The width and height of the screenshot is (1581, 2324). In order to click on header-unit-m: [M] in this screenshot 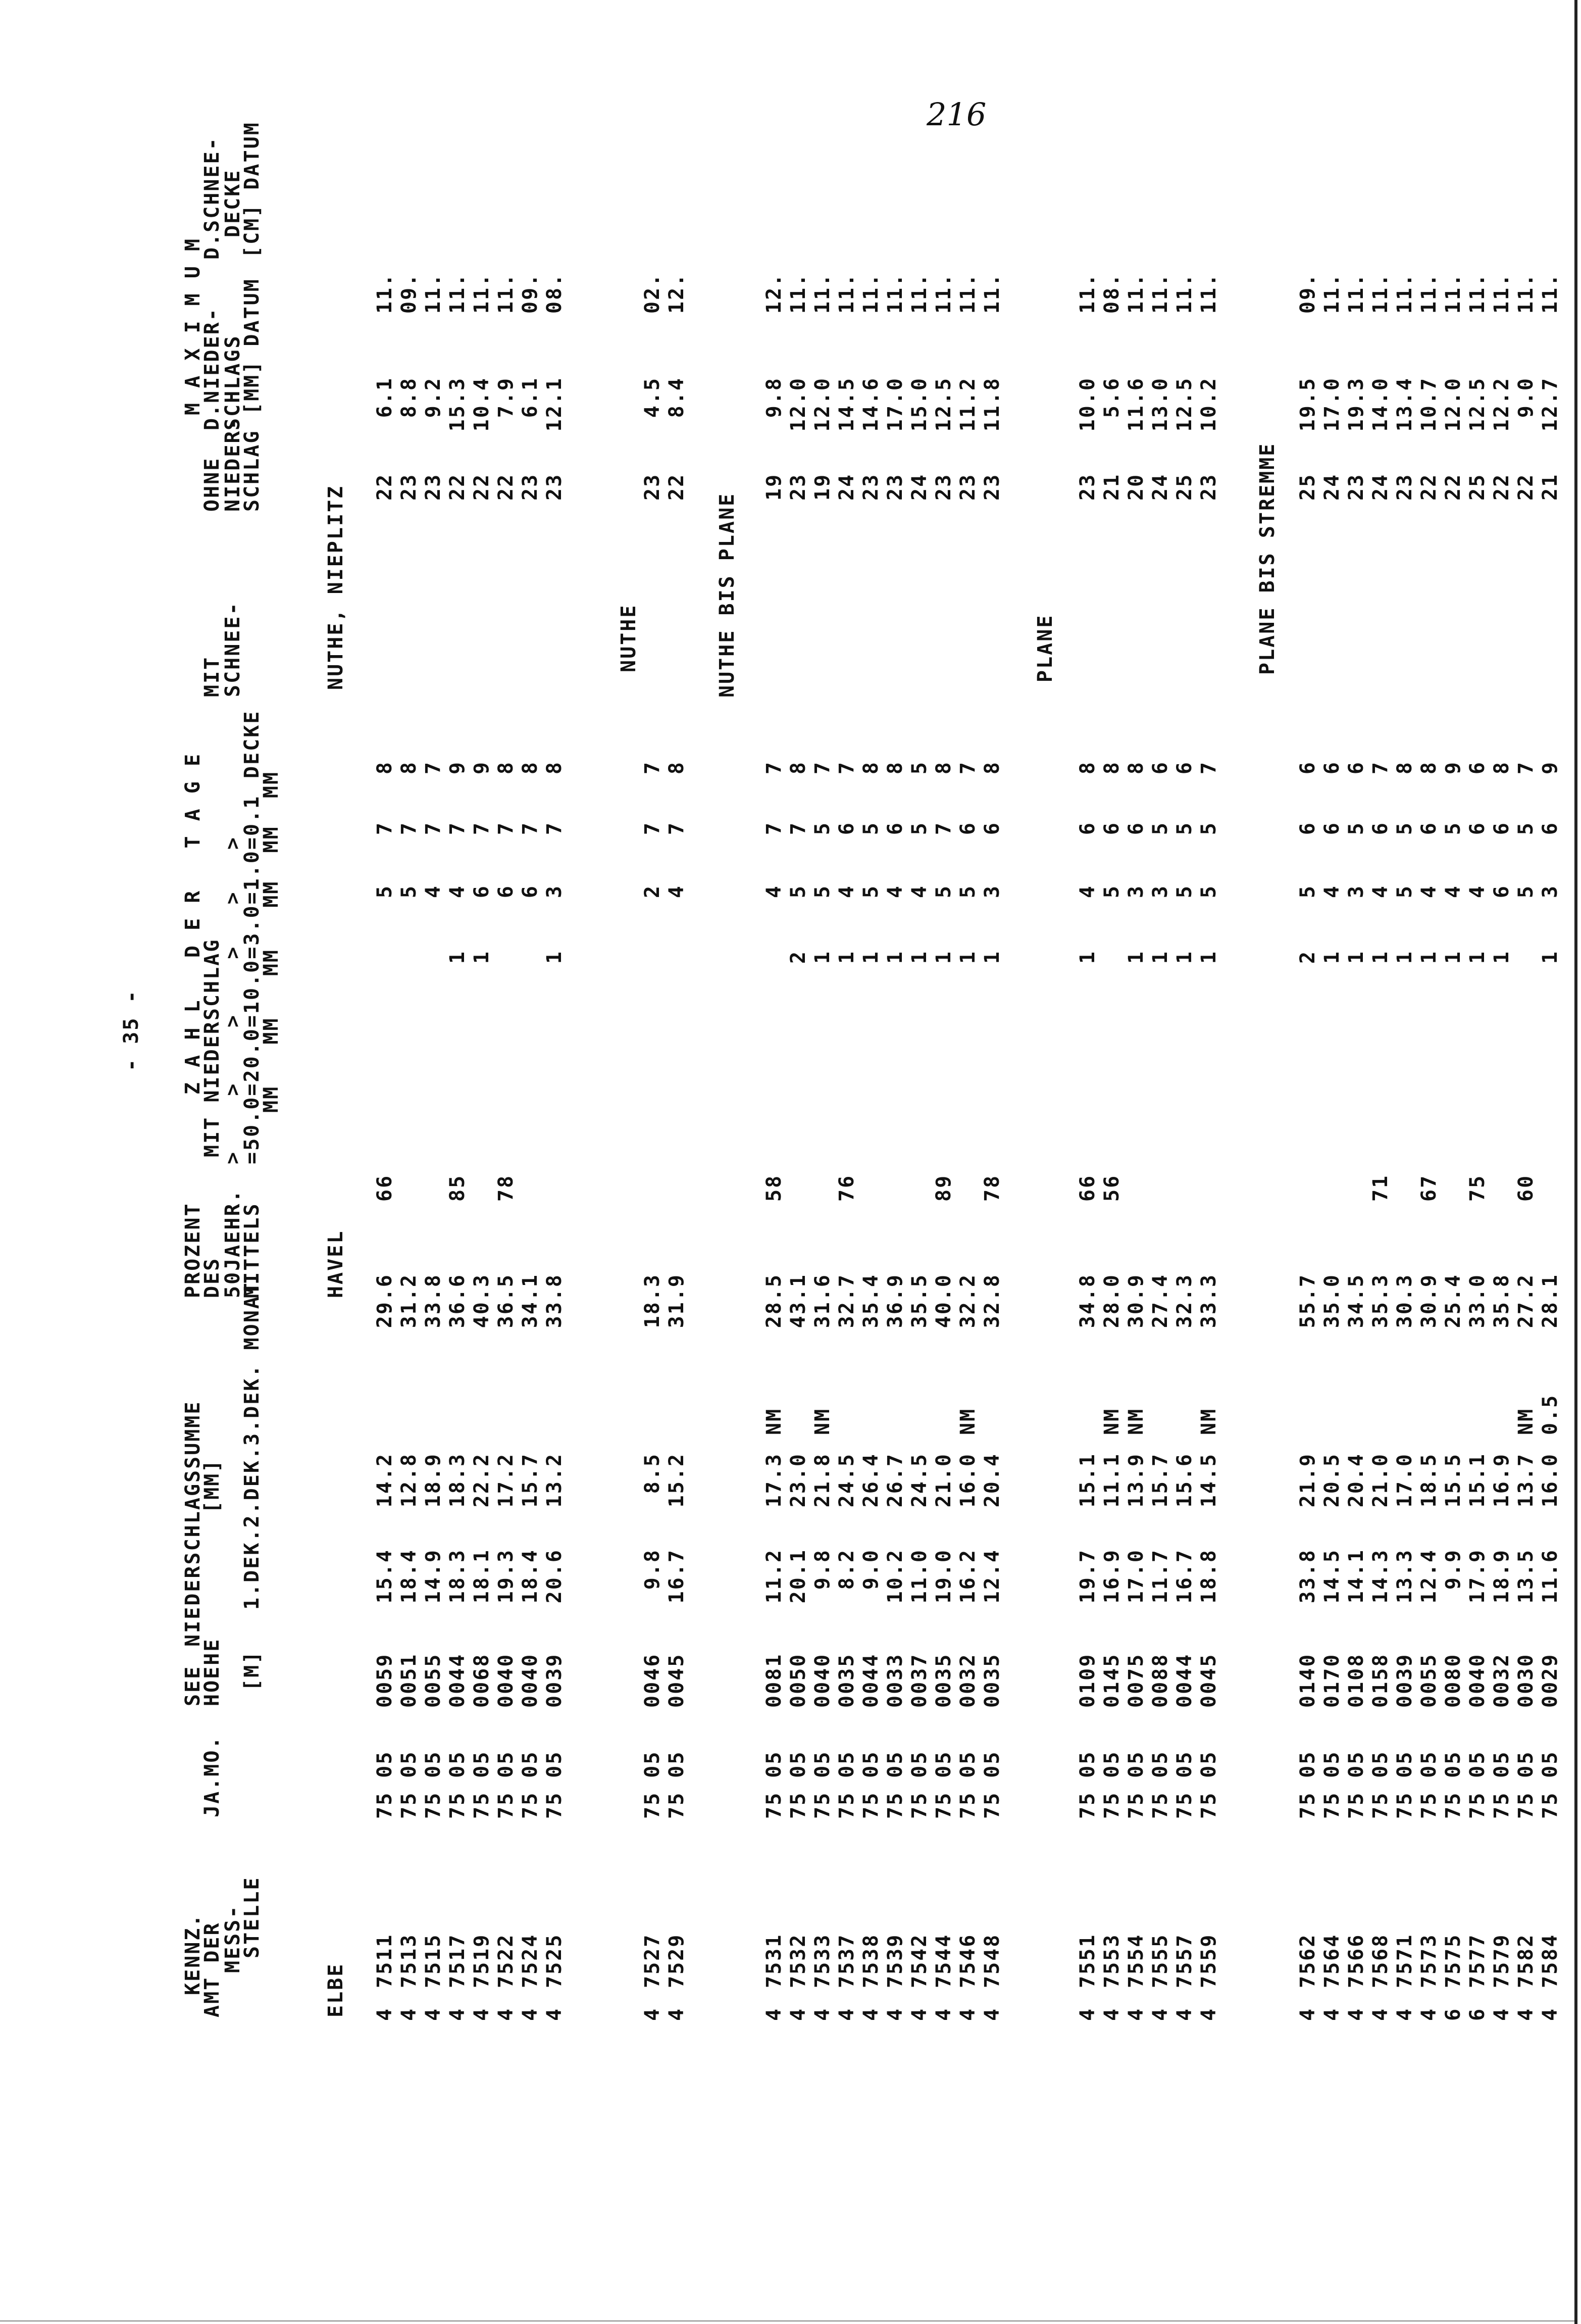, I will do `click(252, 1670)`.